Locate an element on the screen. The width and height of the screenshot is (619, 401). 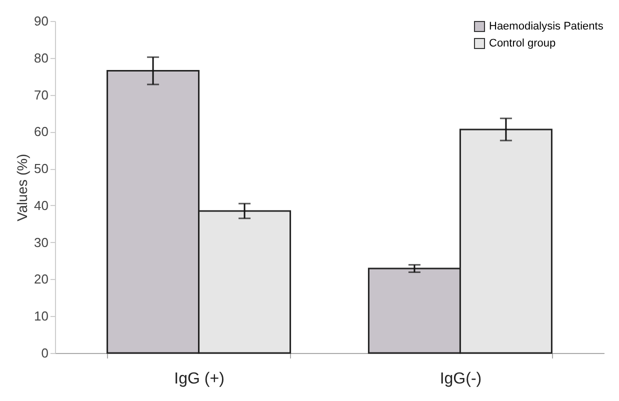
y-axis-title: Values (%) is located at coordinates (22, 188).